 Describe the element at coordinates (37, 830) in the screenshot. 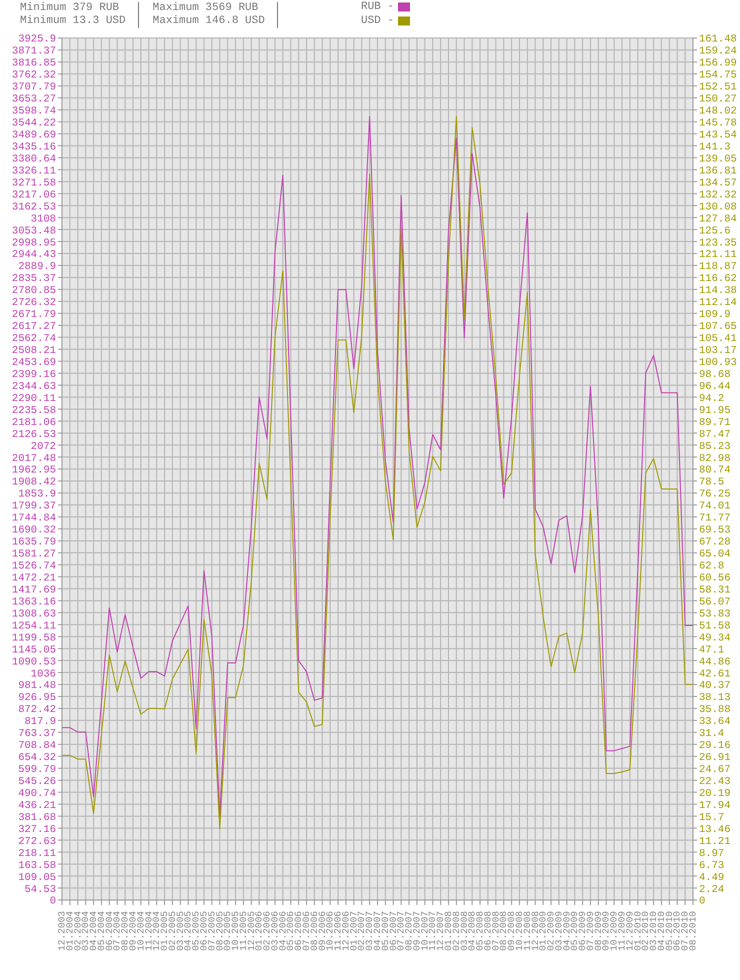

I see `y-tick-label: 327.16` at that location.